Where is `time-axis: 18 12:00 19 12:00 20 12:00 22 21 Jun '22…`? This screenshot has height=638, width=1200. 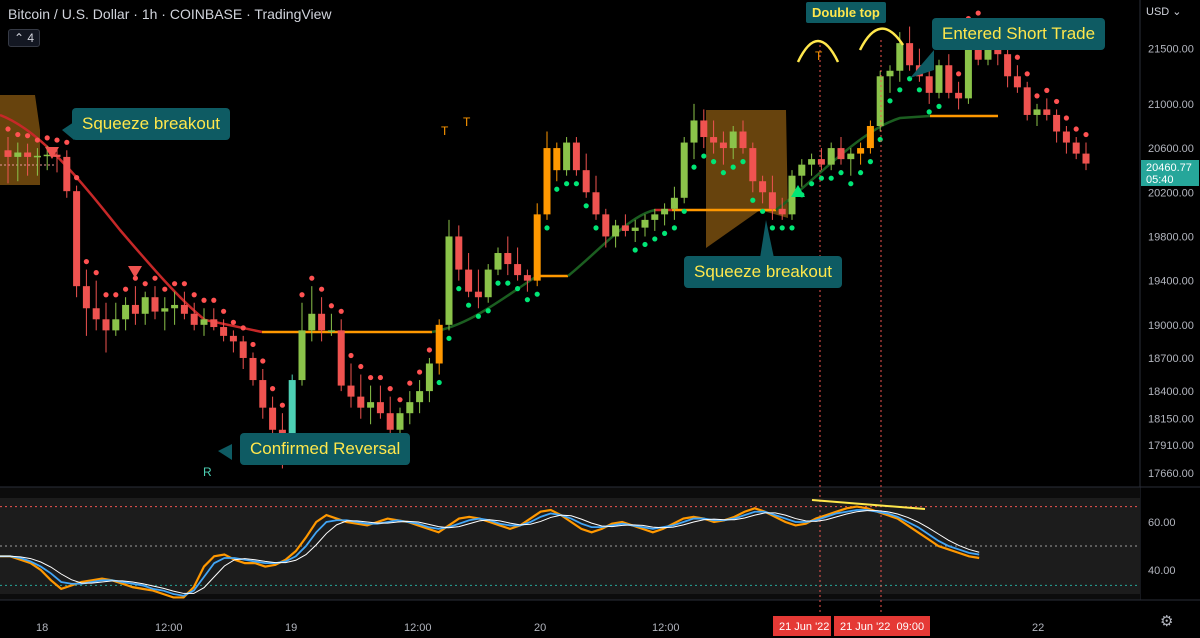 time-axis: 18 12:00 19 12:00 20 12:00 22 21 Jun '22… is located at coordinates (540, 626).